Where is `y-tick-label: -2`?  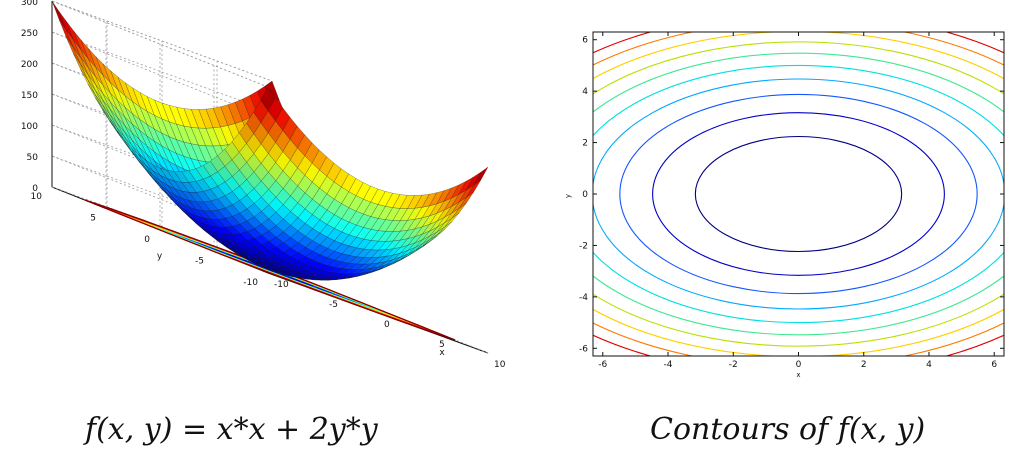
y-tick-label: -2 is located at coordinates (583, 246).